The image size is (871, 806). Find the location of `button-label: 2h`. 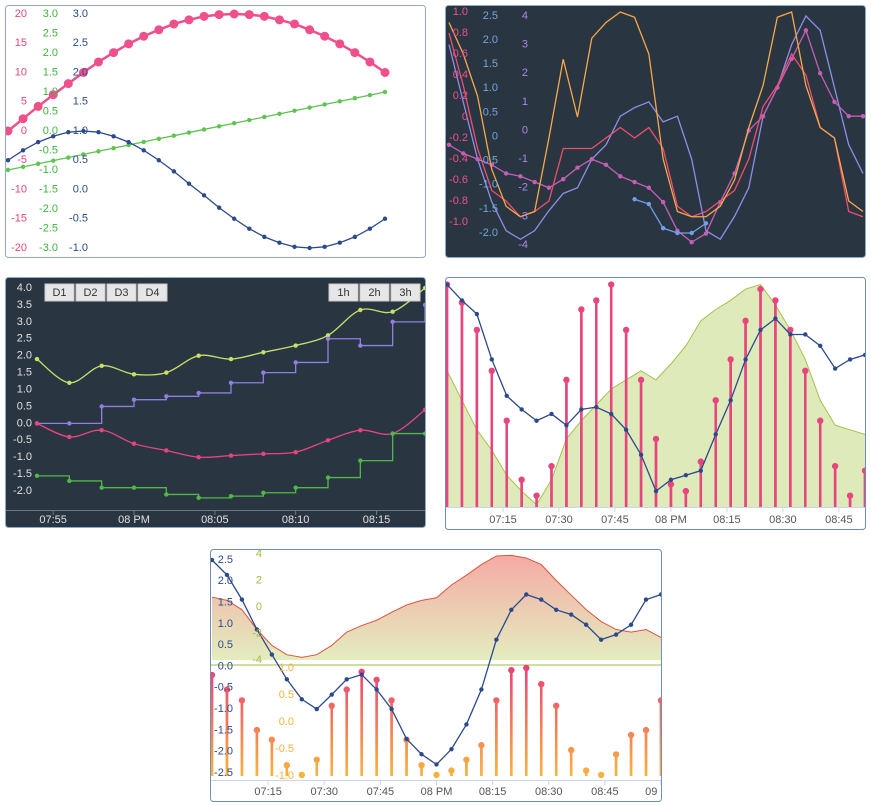

button-label: 2h is located at coordinates (374, 293).